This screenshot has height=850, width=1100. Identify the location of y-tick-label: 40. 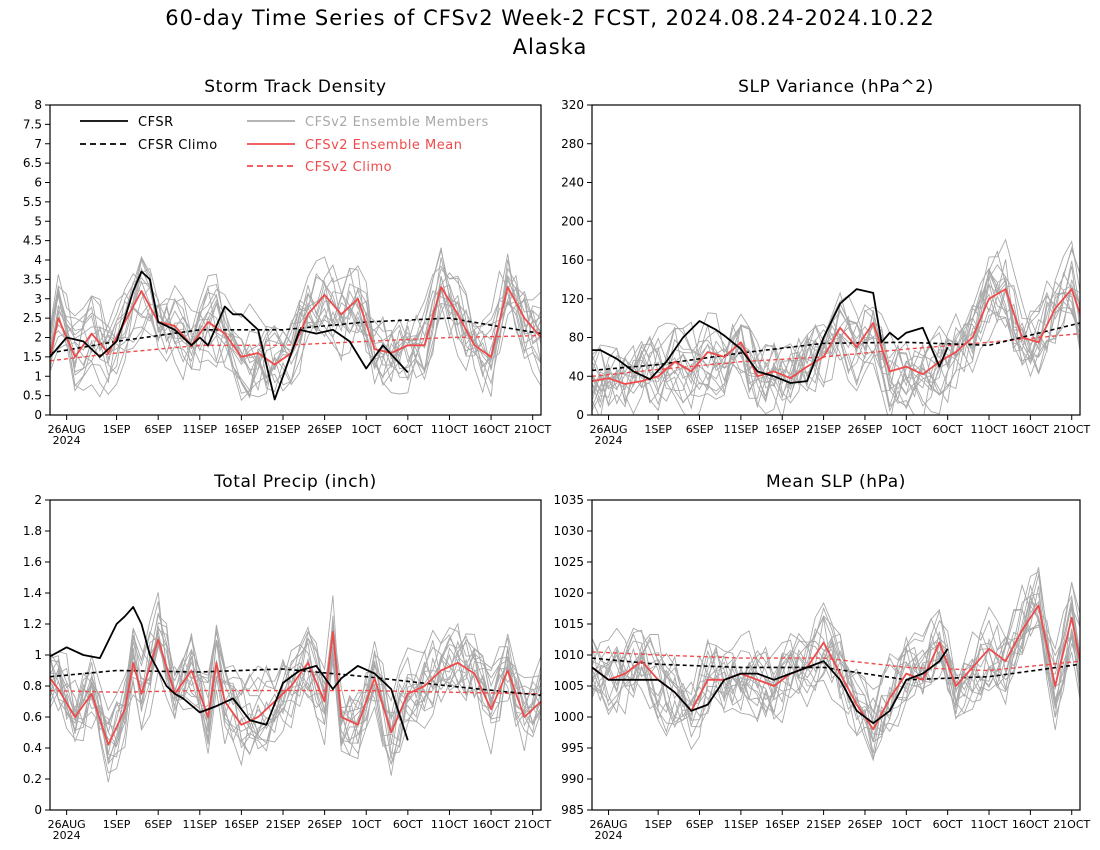
(576, 376).